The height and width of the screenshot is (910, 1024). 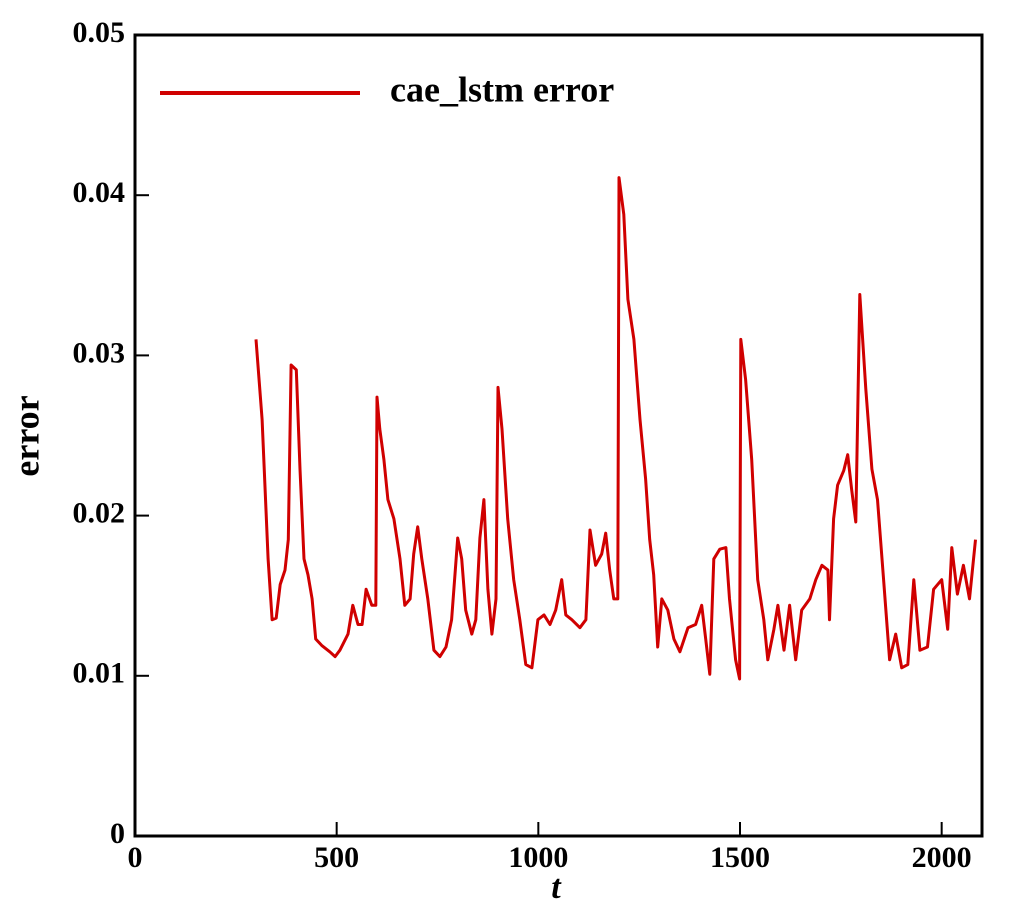 What do you see at coordinates (26, 435) in the screenshot?
I see `y-axis-label: error` at bounding box center [26, 435].